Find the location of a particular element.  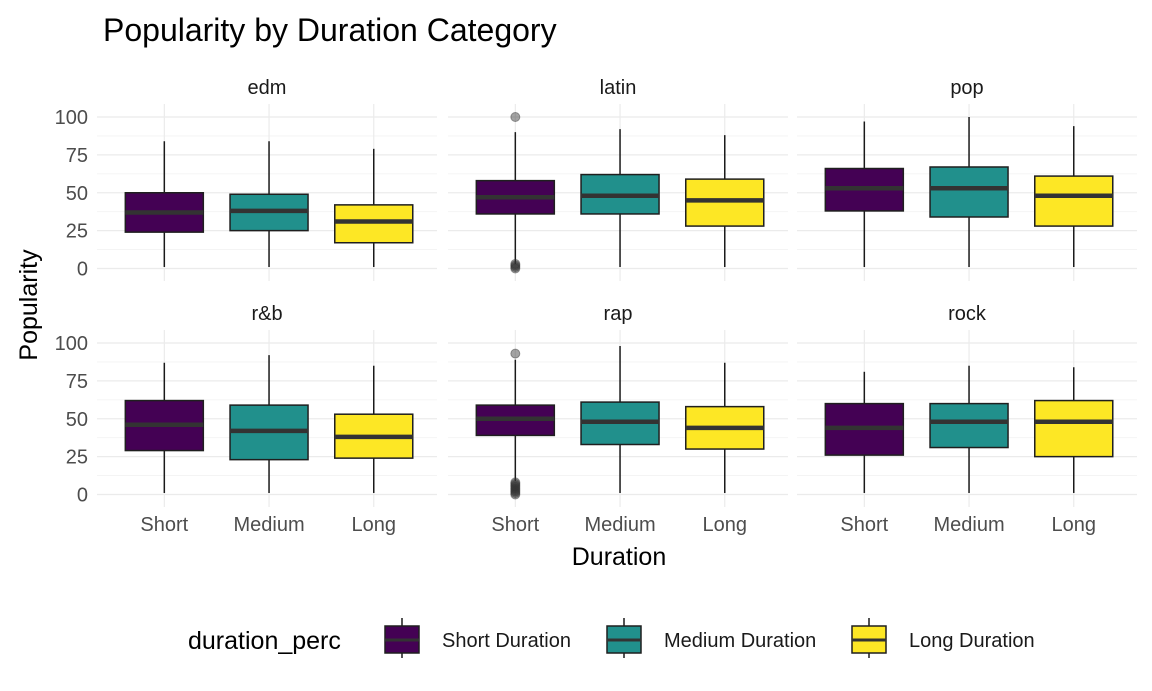

y-axis-title: Popularity is located at coordinates (29, 305).